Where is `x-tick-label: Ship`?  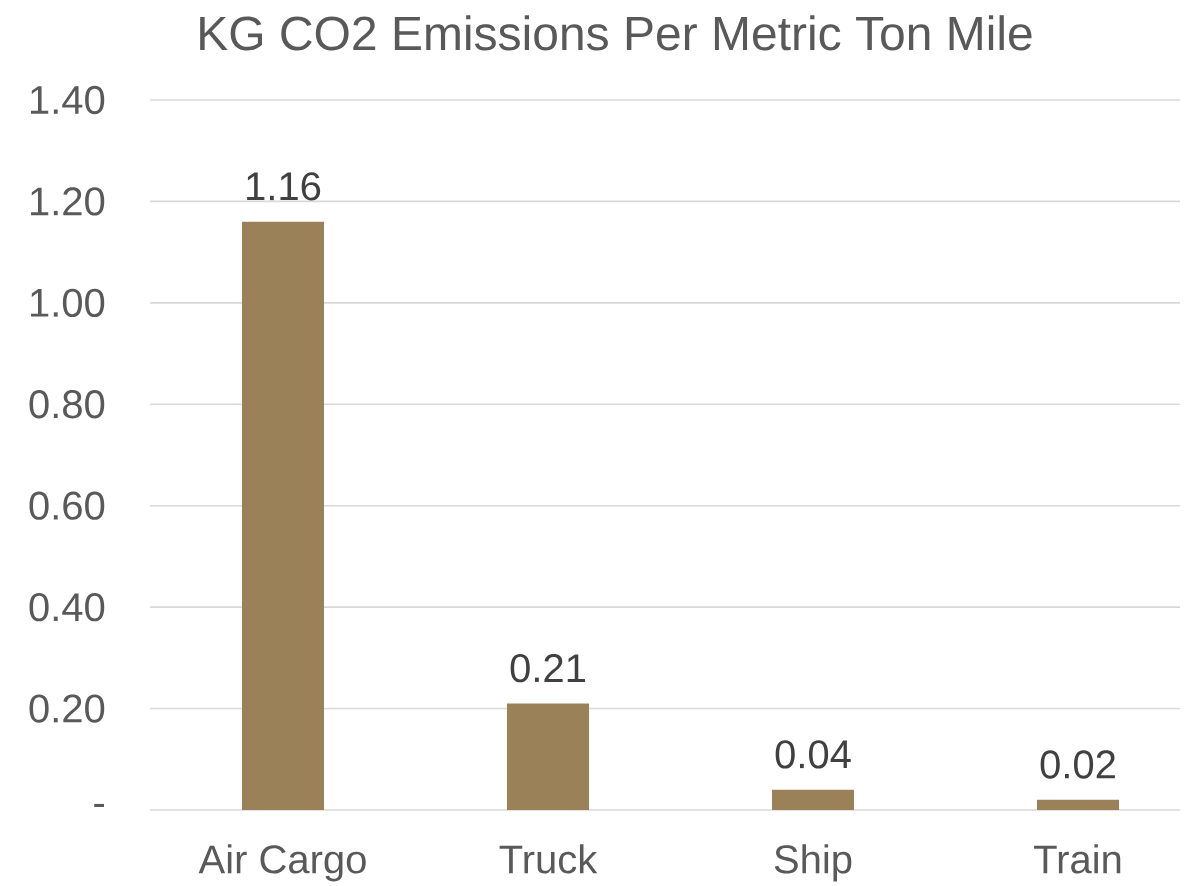 x-tick-label: Ship is located at coordinates (813, 863).